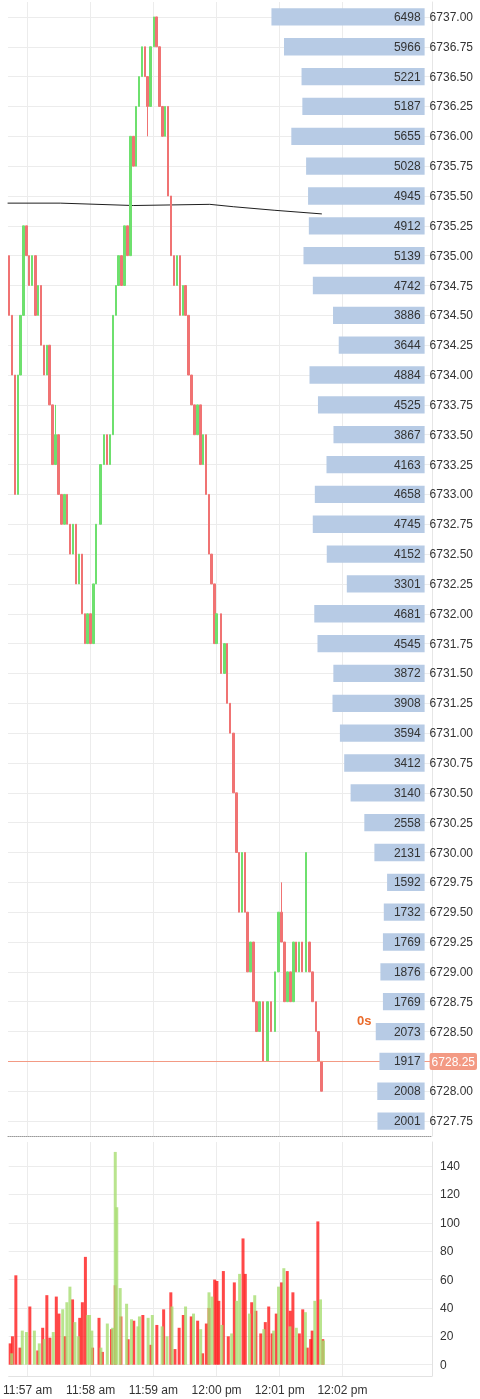  Describe the element at coordinates (450, 1194) in the screenshot. I see `y-tick-label: 120` at that location.